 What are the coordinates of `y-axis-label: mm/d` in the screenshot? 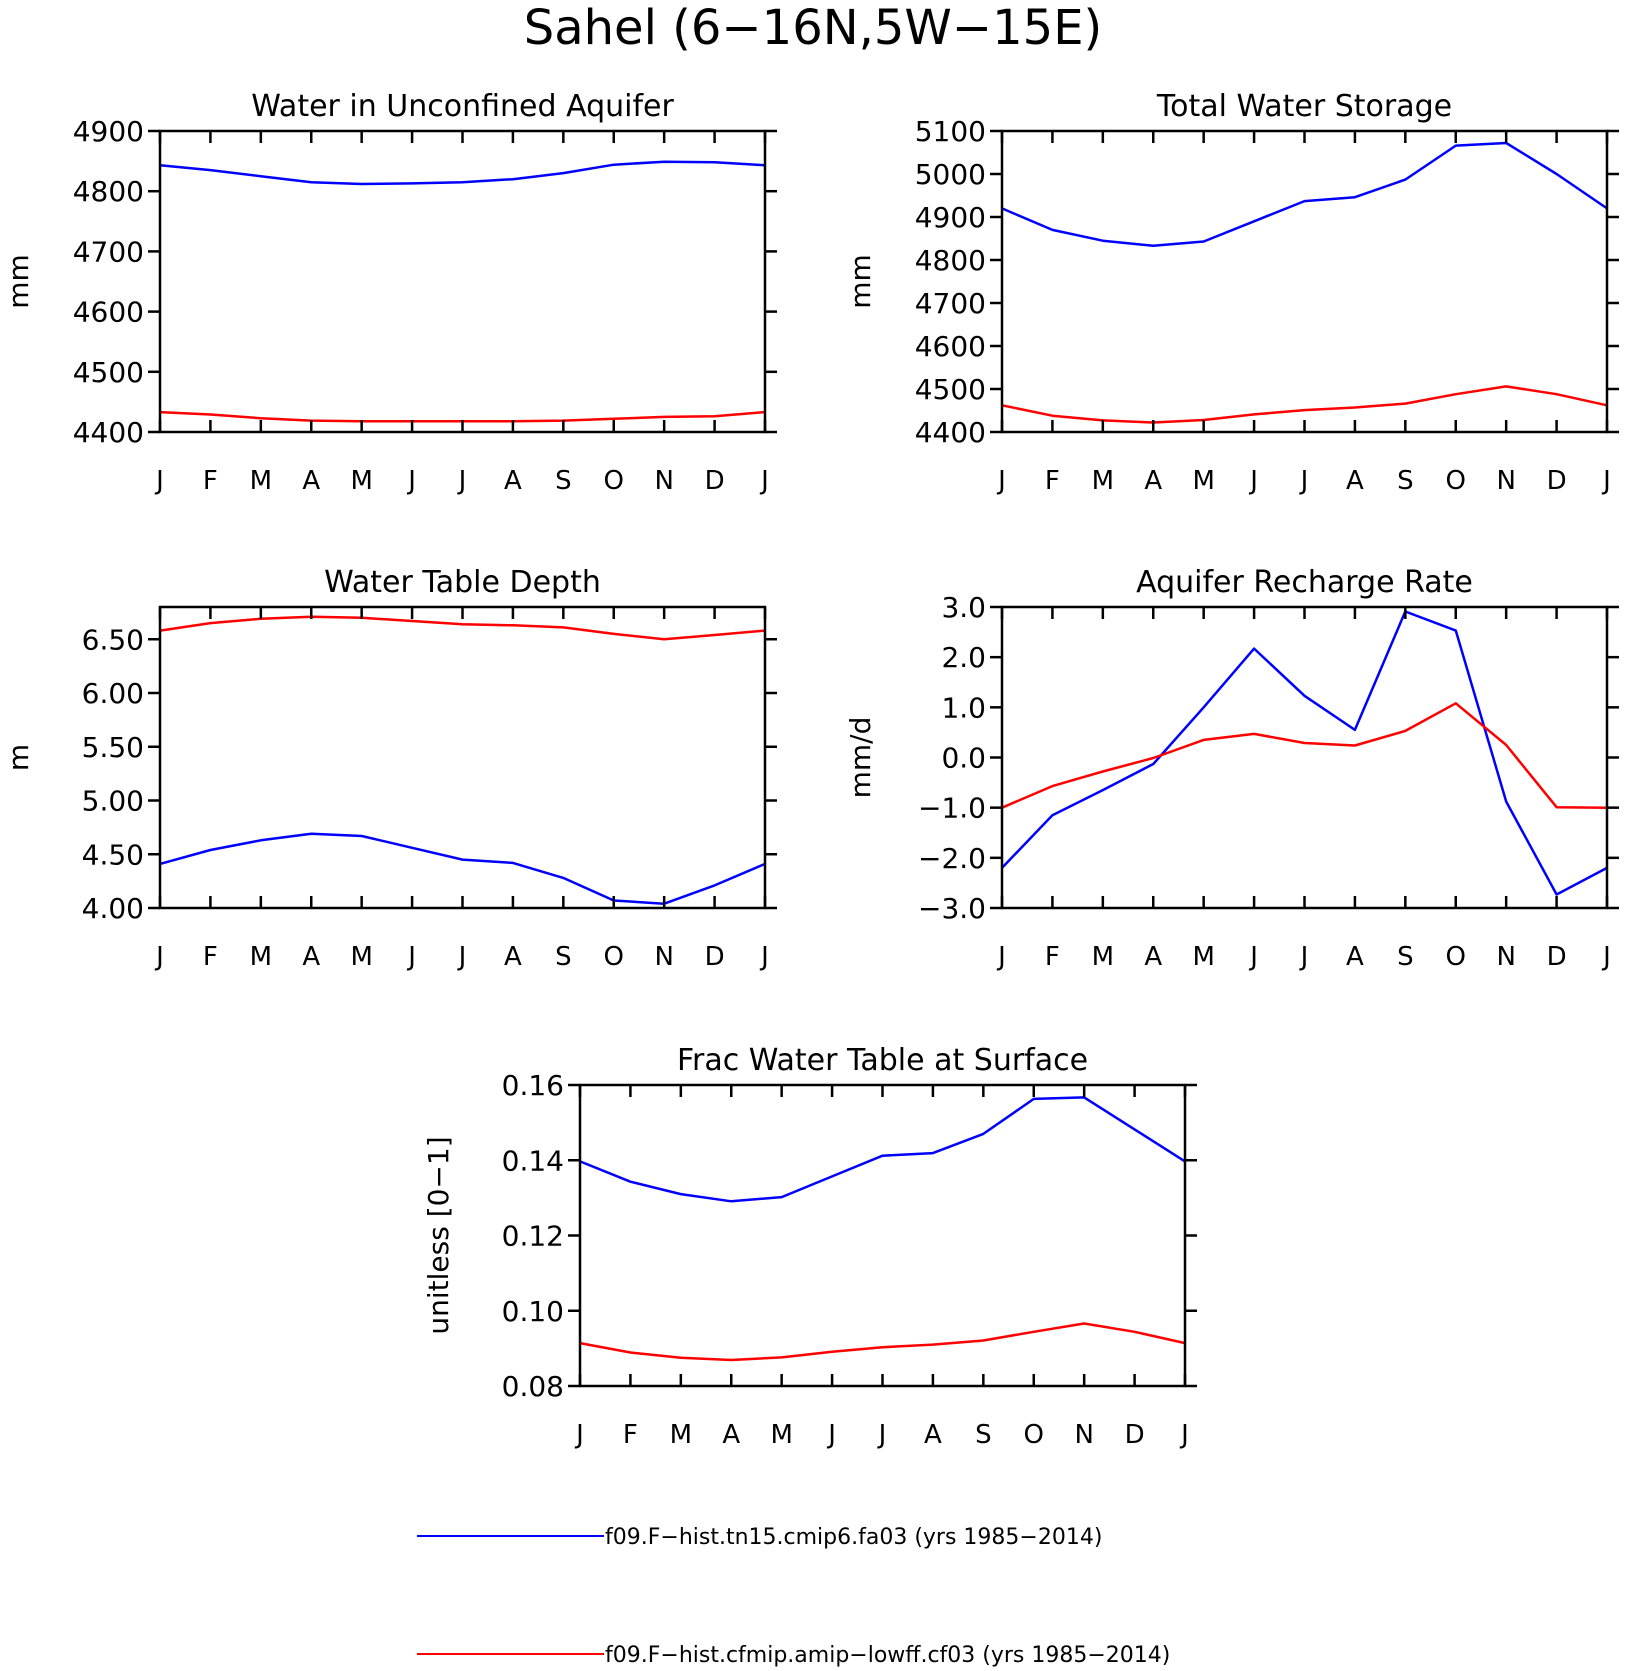 It's located at (860, 758).